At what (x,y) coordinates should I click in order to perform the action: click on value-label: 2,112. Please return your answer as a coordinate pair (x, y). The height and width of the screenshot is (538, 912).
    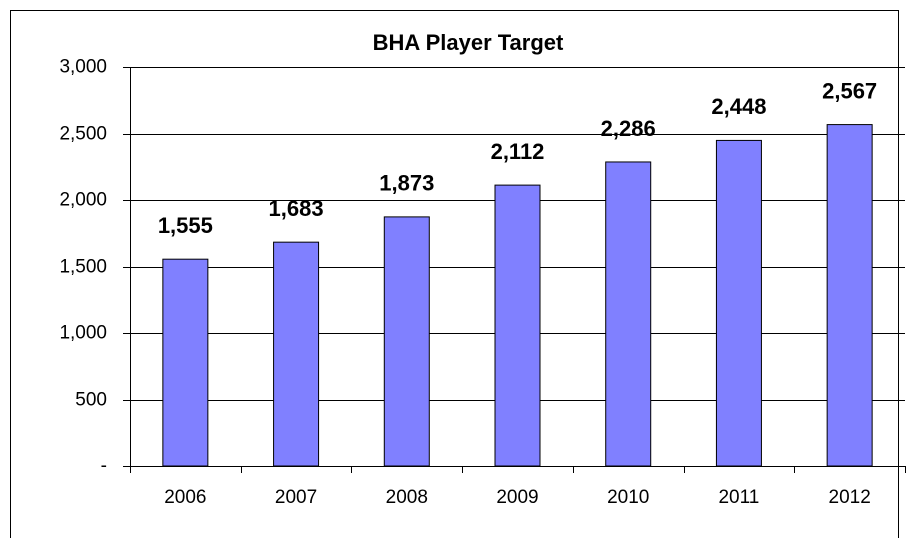
    Looking at the image, I should click on (518, 151).